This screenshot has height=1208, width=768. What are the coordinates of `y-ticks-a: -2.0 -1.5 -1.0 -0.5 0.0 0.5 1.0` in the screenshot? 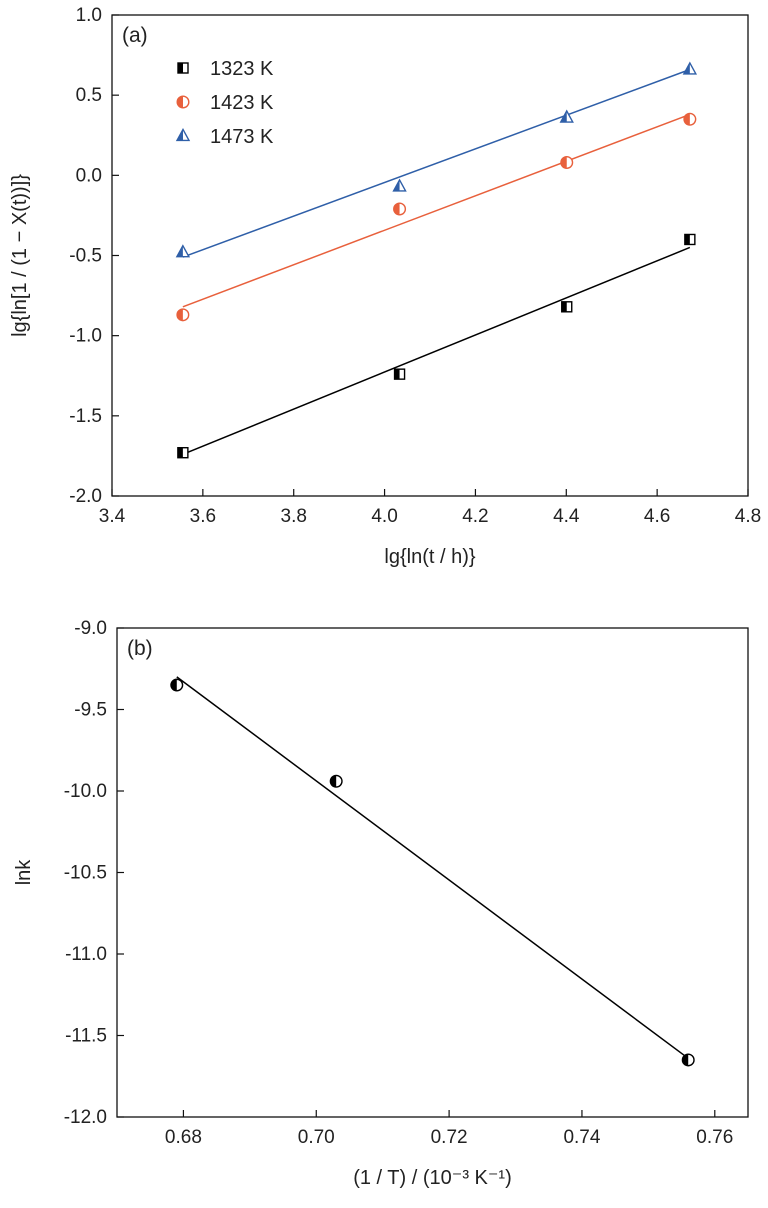 It's located at (94, 256).